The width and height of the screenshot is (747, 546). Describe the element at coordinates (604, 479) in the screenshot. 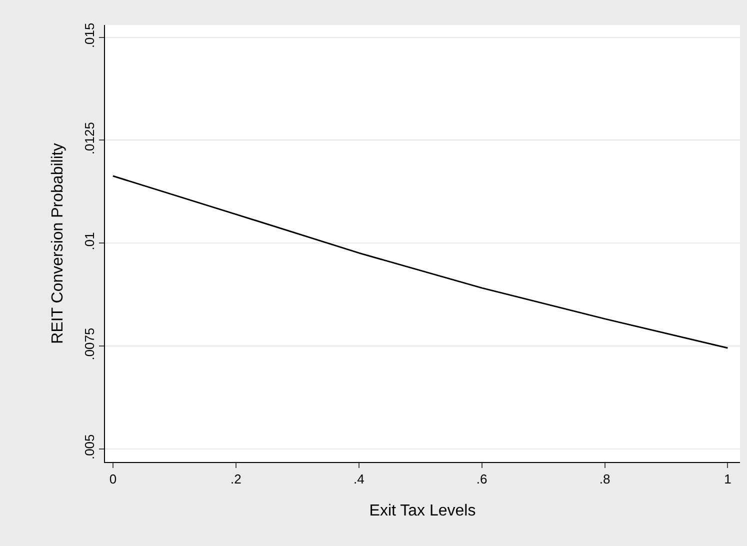

I see `x-tick-label: .8` at that location.